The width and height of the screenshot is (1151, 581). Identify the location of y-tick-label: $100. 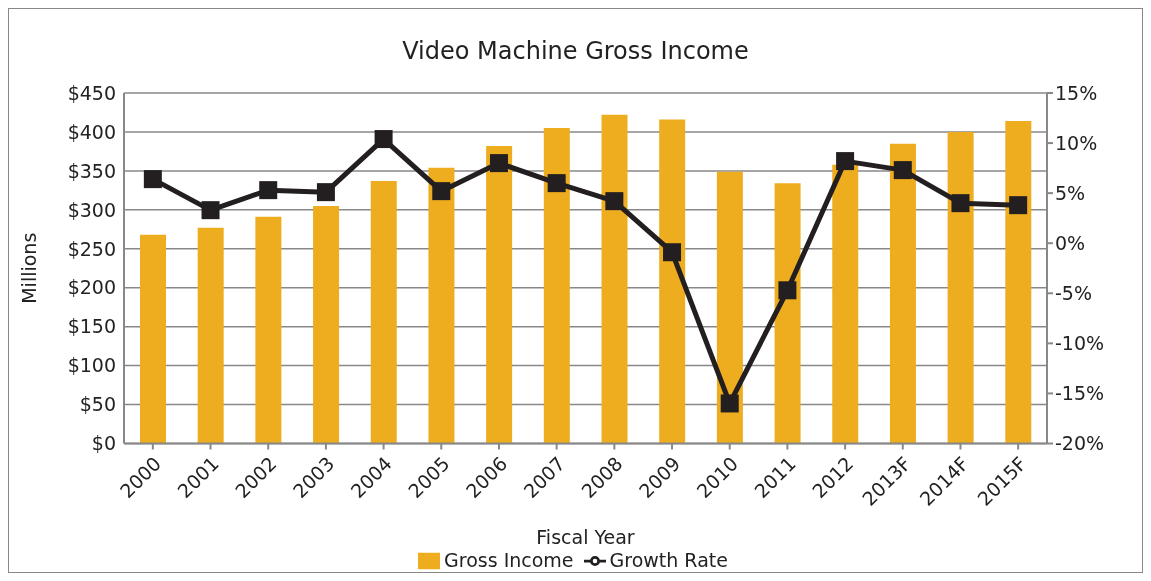
(91, 365).